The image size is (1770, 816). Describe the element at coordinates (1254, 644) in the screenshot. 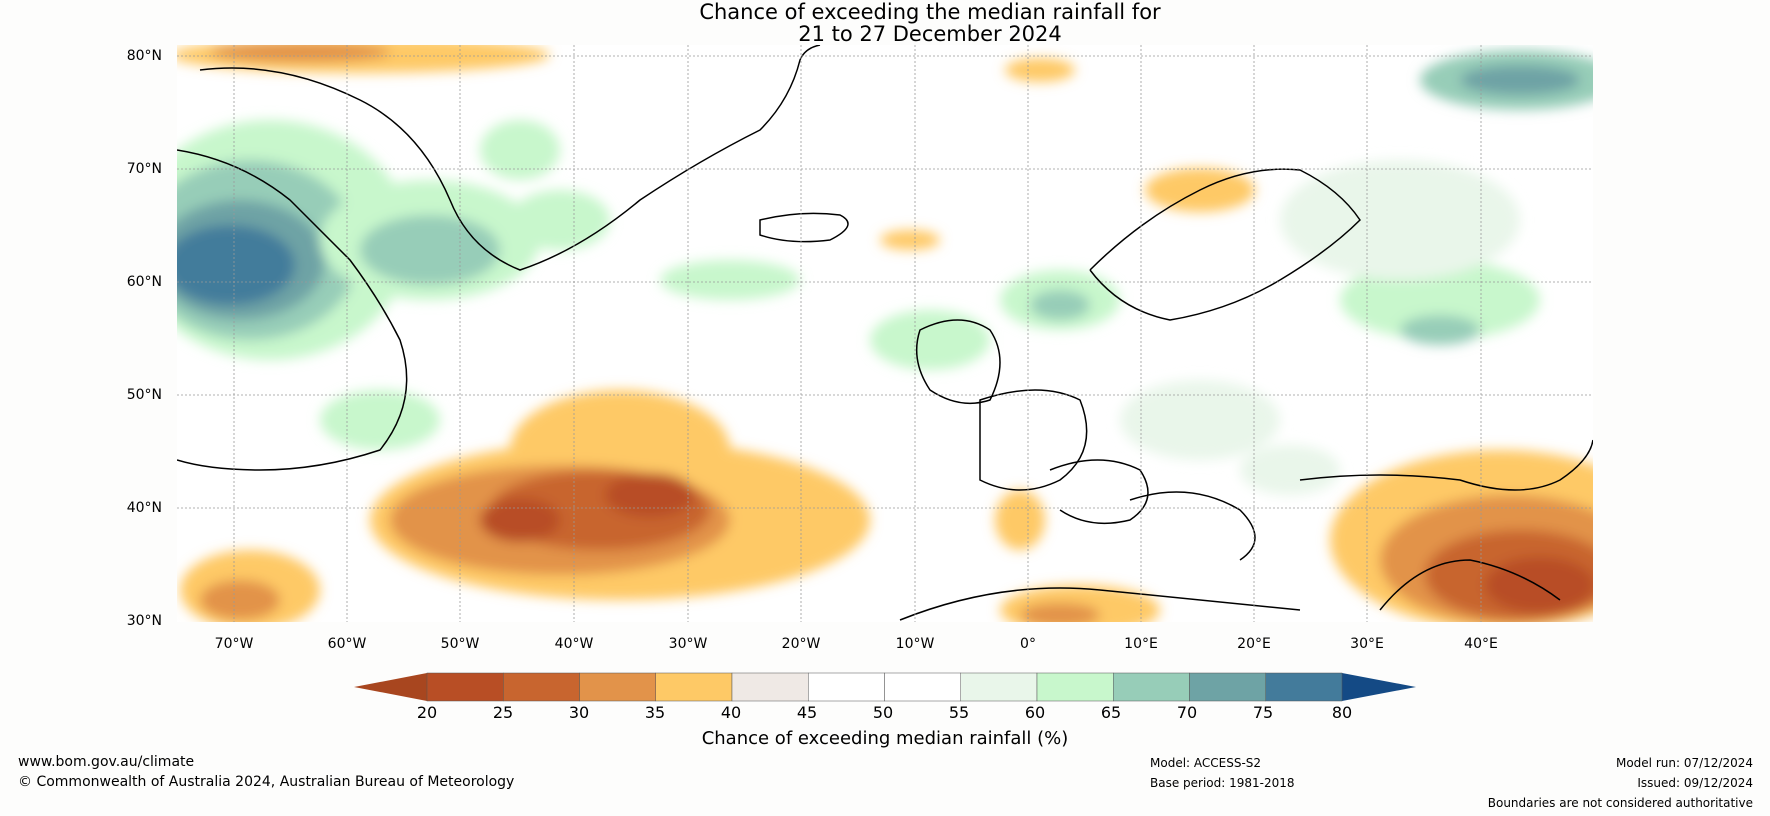

I see `lon-label-20e: 20°E` at that location.